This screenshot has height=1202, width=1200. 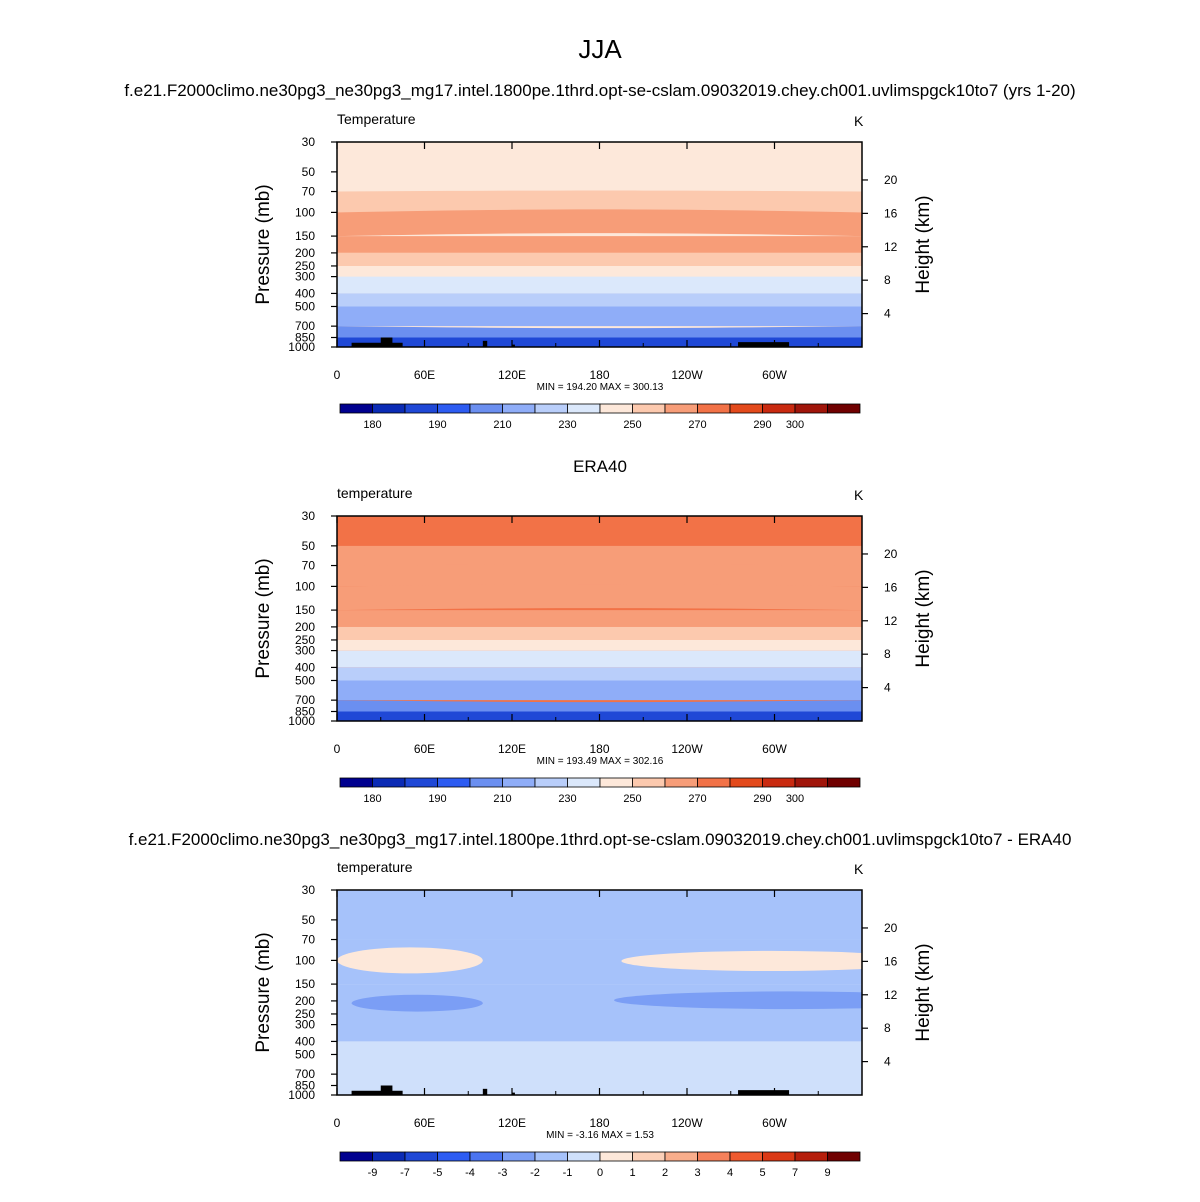 I want to click on colorbar-label: 230, so click(x=567, y=425).